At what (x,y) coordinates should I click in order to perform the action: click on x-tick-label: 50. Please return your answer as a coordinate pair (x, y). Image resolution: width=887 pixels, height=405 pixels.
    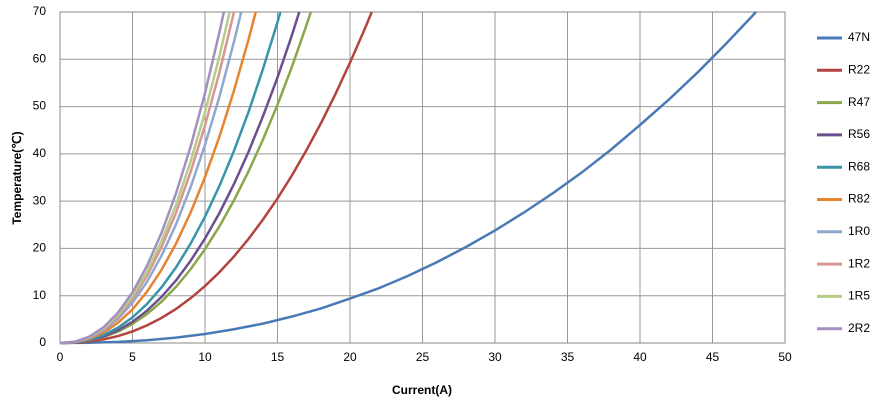
    Looking at the image, I should click on (785, 357).